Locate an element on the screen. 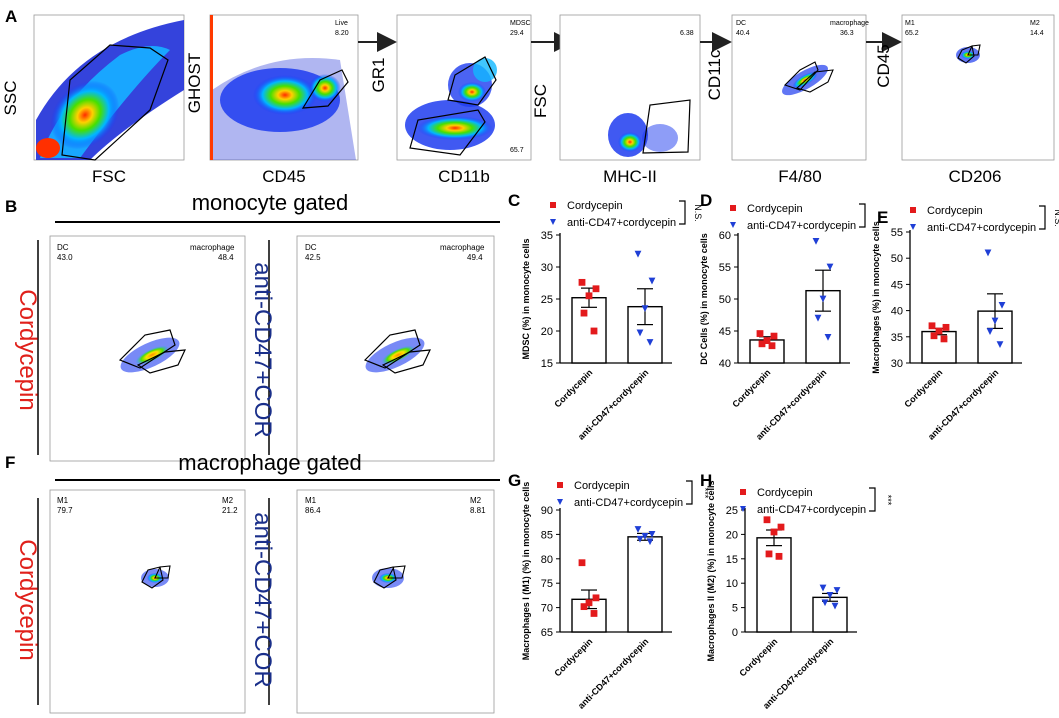 The image size is (1059, 718). y-tick-label: 10 is located at coordinates (732, 584).